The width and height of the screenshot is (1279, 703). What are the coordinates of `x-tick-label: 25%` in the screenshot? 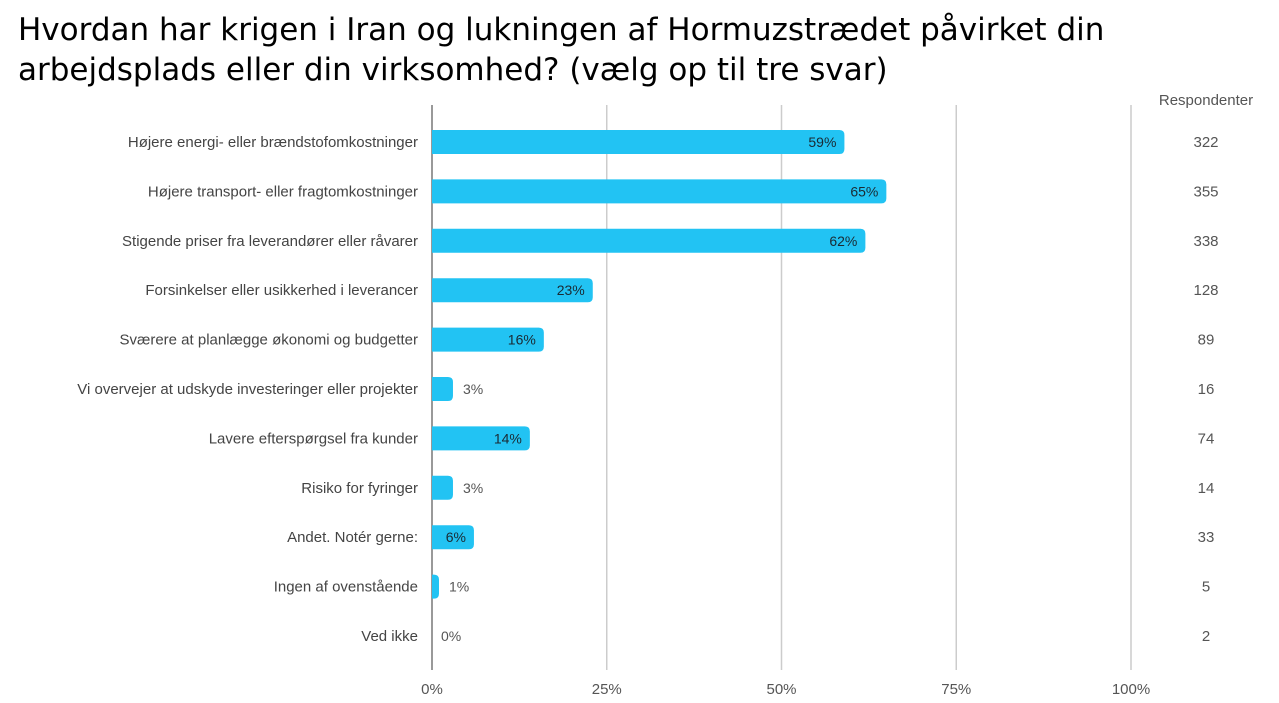 It's located at (607, 689).